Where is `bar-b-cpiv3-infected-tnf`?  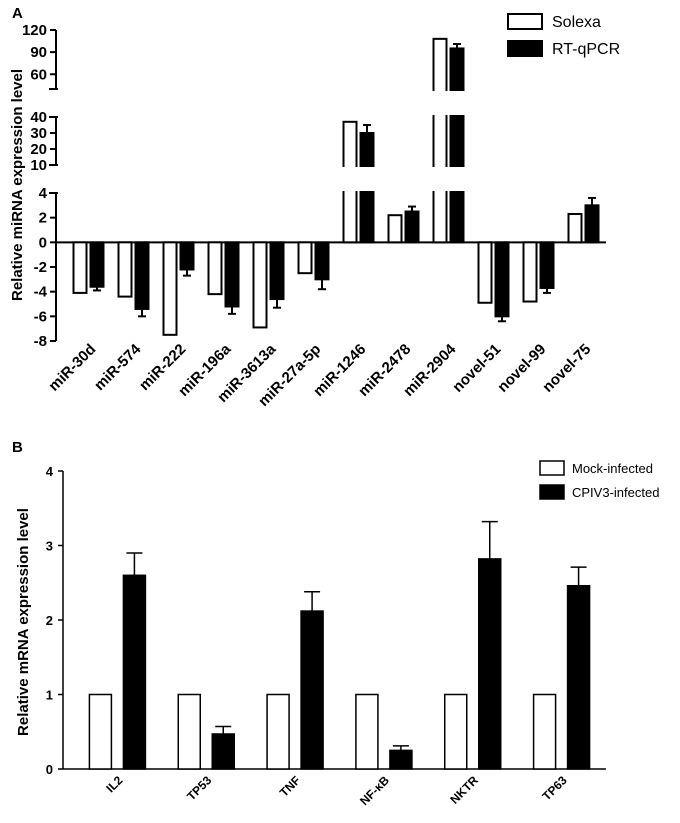 bar-b-cpiv3-infected-tnf is located at coordinates (312, 690).